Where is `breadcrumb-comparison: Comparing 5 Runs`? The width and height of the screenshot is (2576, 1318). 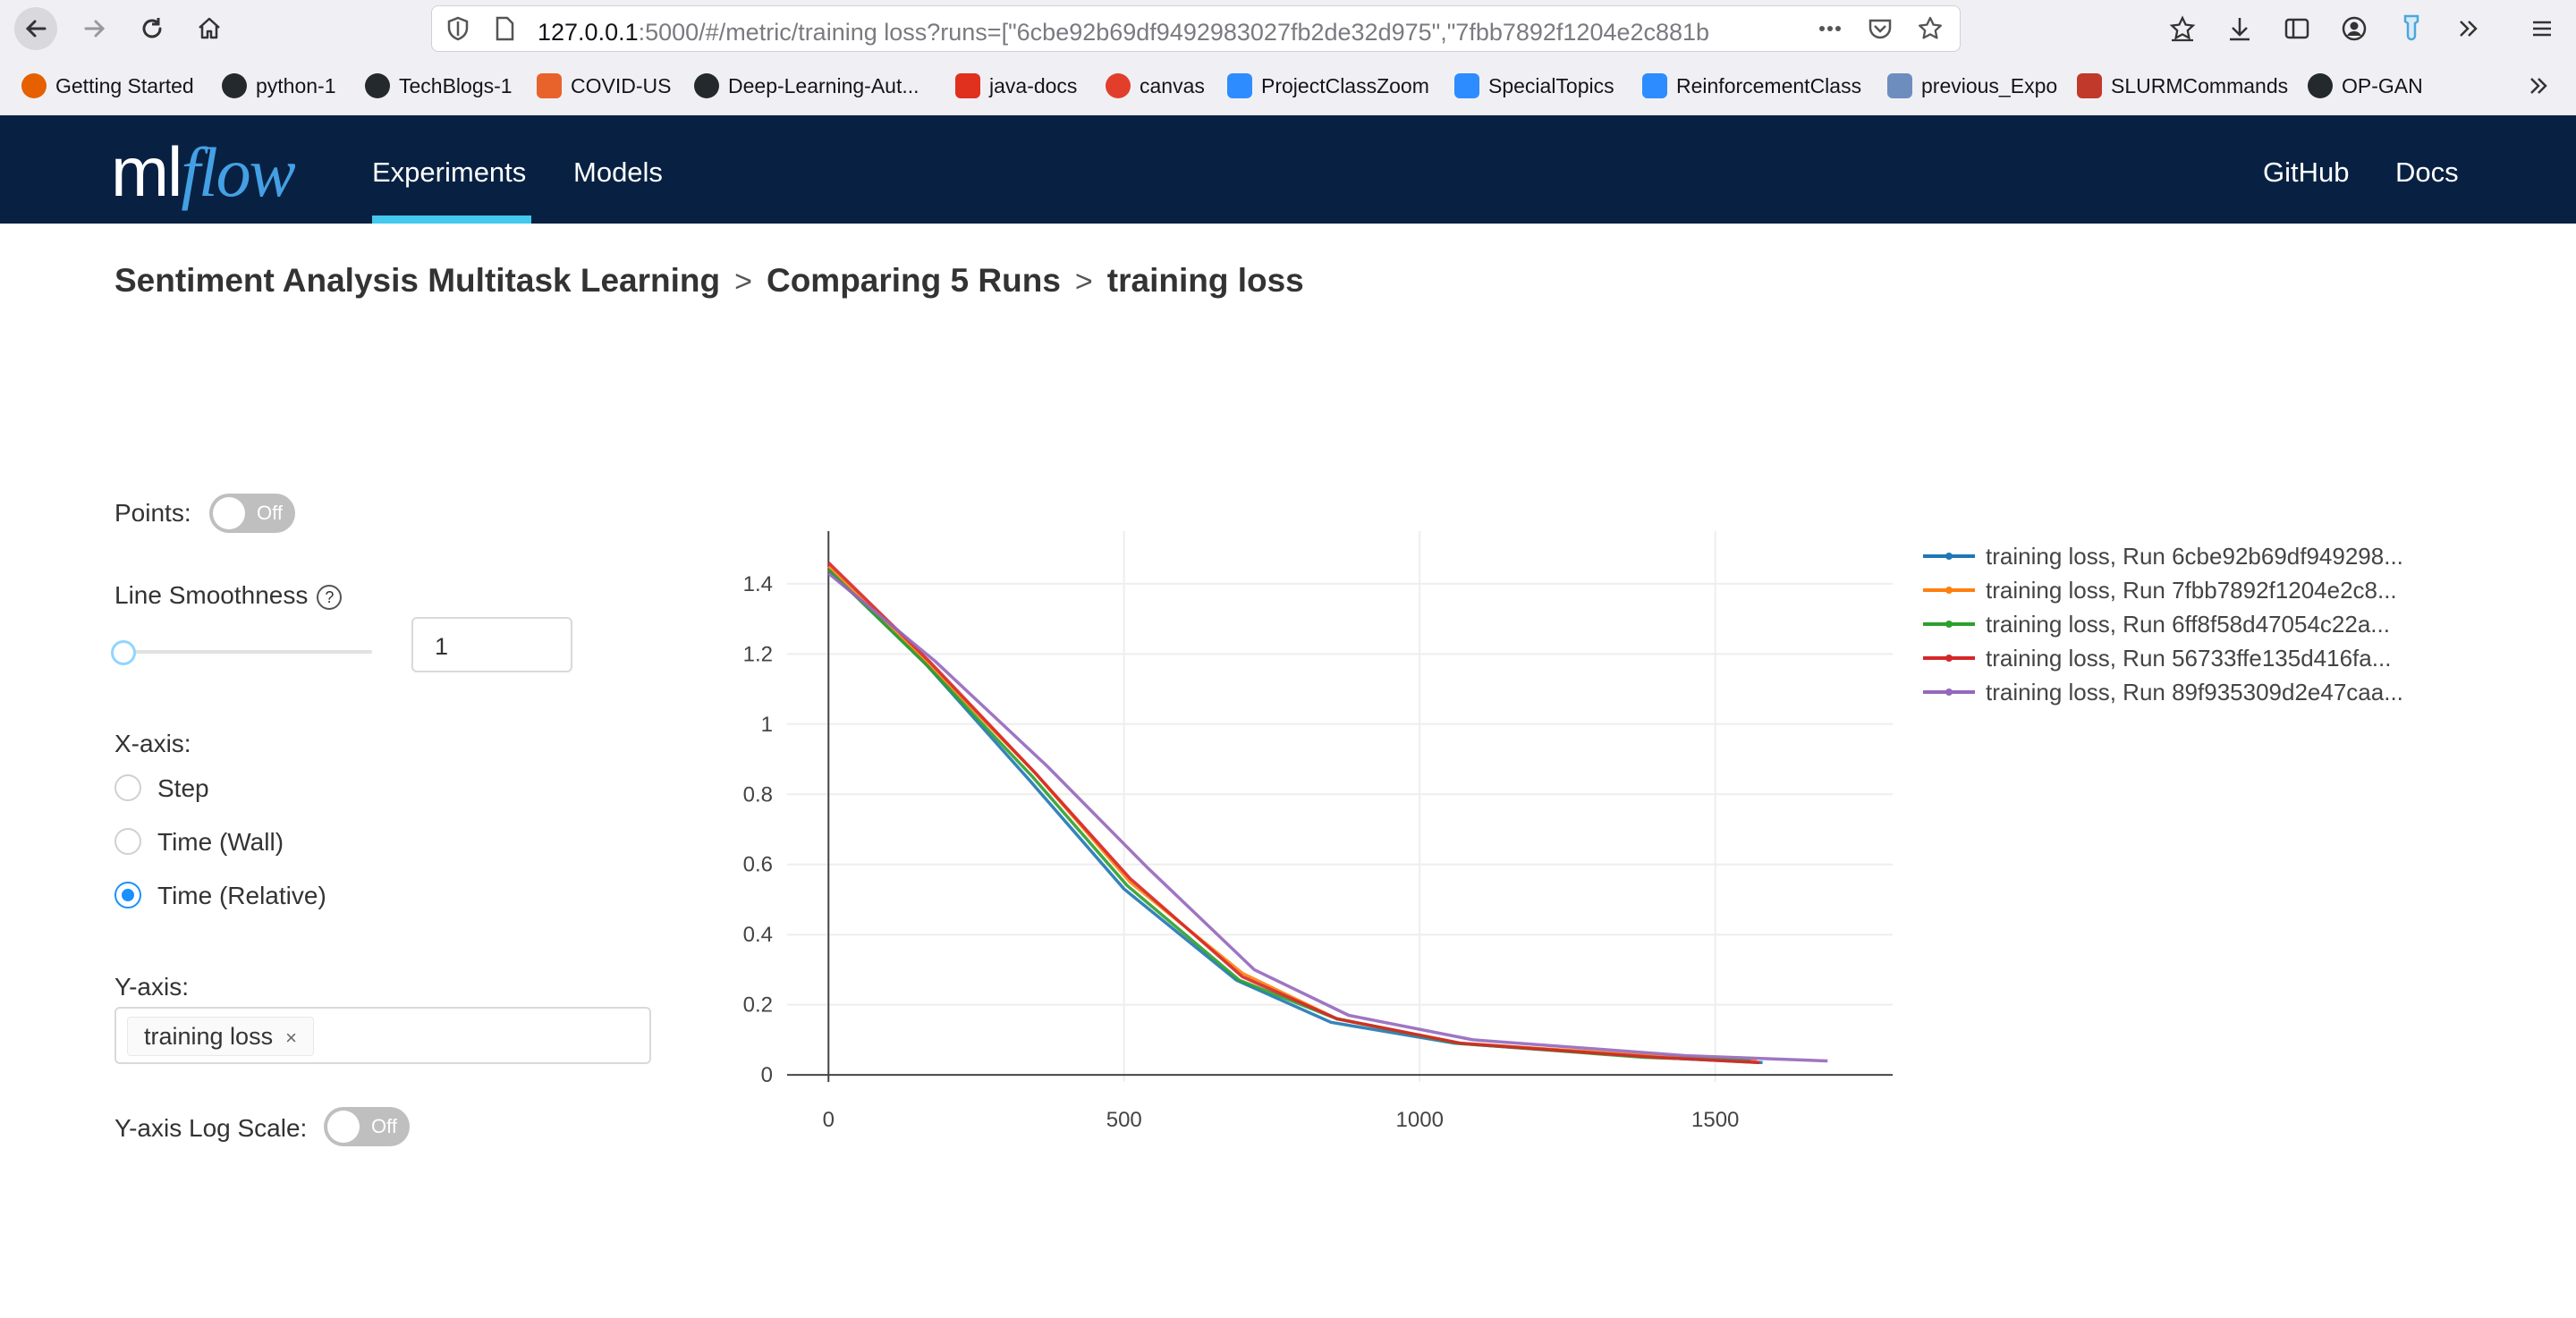
breadcrumb-comparison: Comparing 5 Runs is located at coordinates (913, 281).